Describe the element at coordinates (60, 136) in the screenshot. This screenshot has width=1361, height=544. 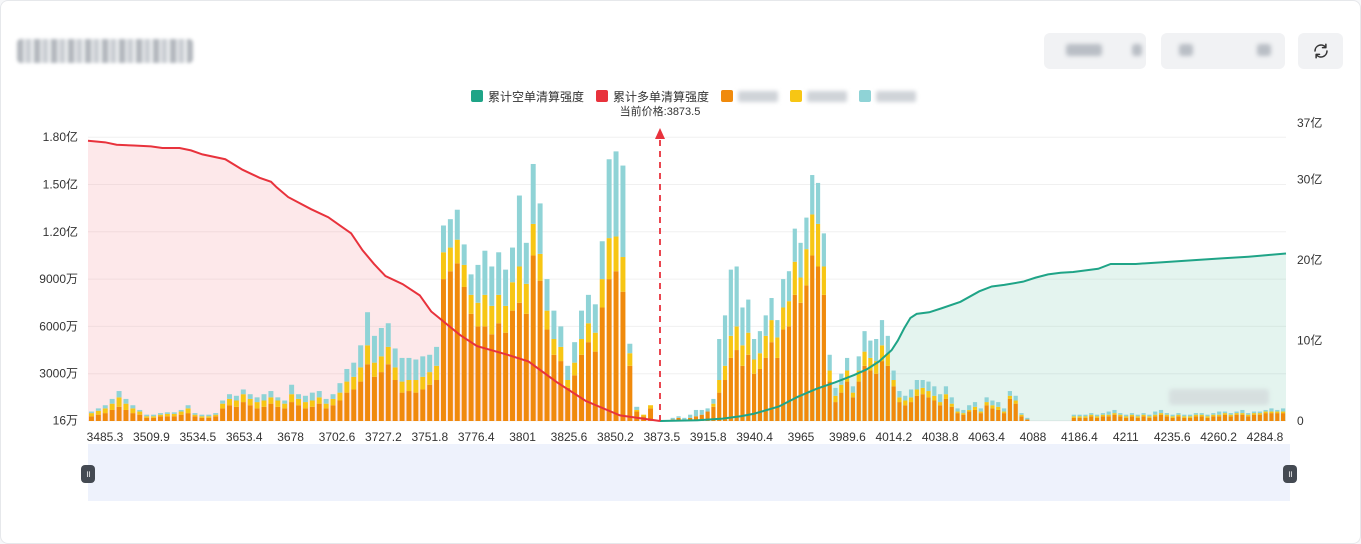
I see `y-left-tick: 1.80亿` at that location.